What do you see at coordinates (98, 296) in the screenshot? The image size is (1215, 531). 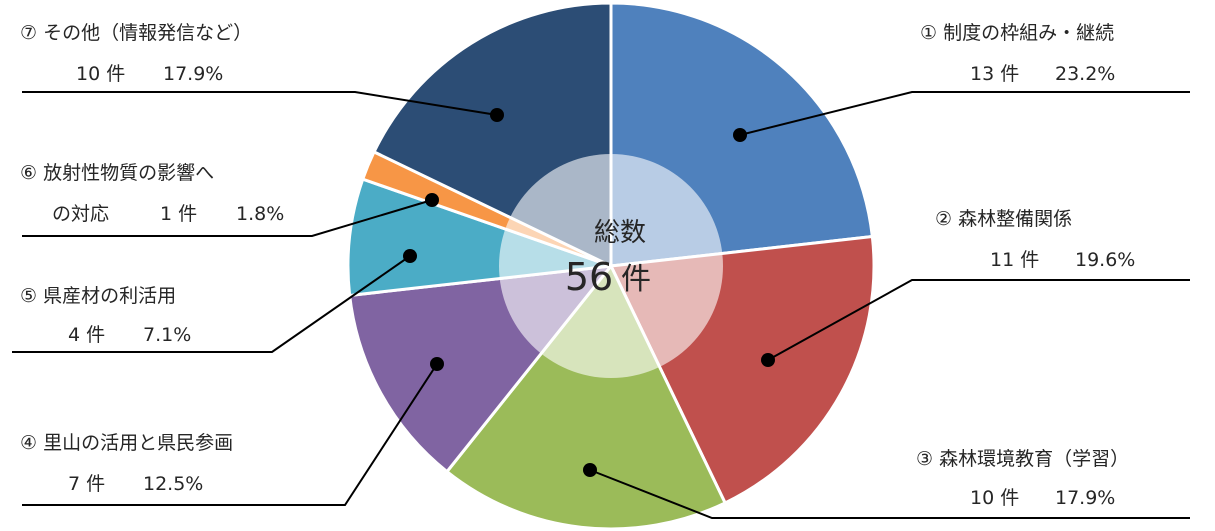 I see `slice-label-5-name: ⑤ 県産材の利活用` at bounding box center [98, 296].